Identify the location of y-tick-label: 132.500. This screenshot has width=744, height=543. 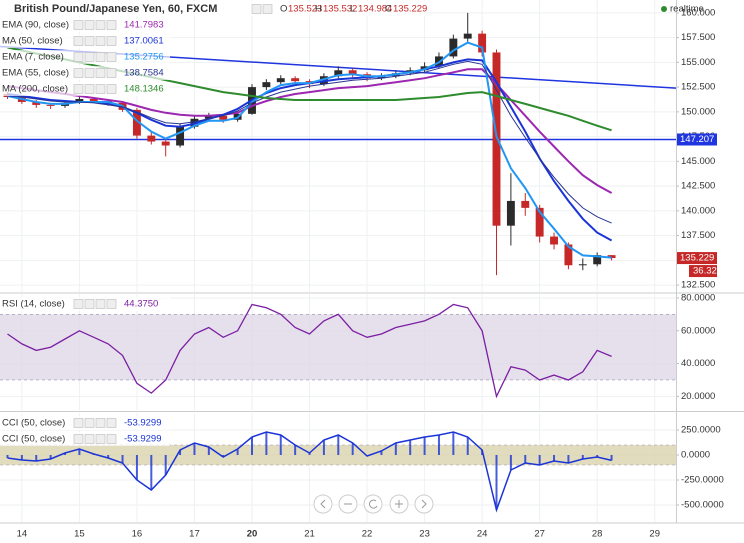
(698, 285).